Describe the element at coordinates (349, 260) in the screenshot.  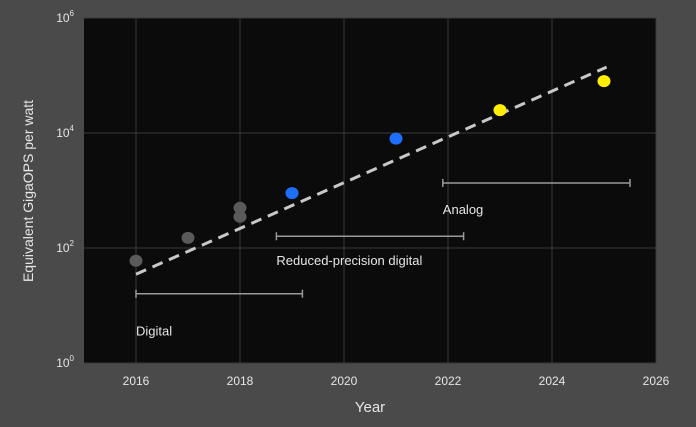
I see `range-label: Reduced-precision digital` at that location.